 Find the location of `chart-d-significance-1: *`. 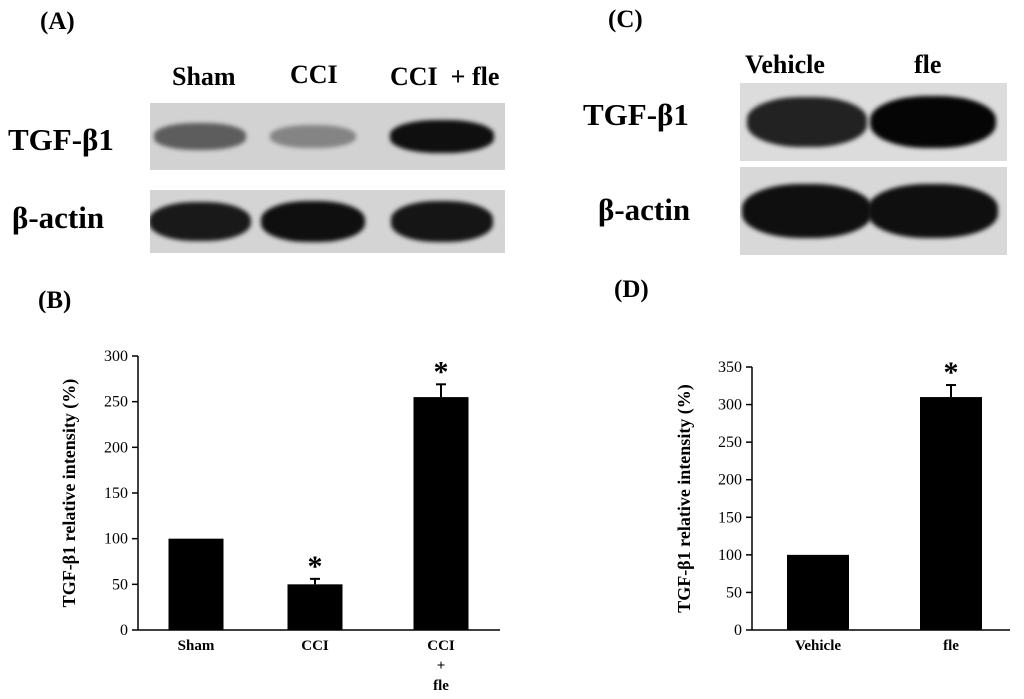

chart-d-significance-1: * is located at coordinates (951, 372).